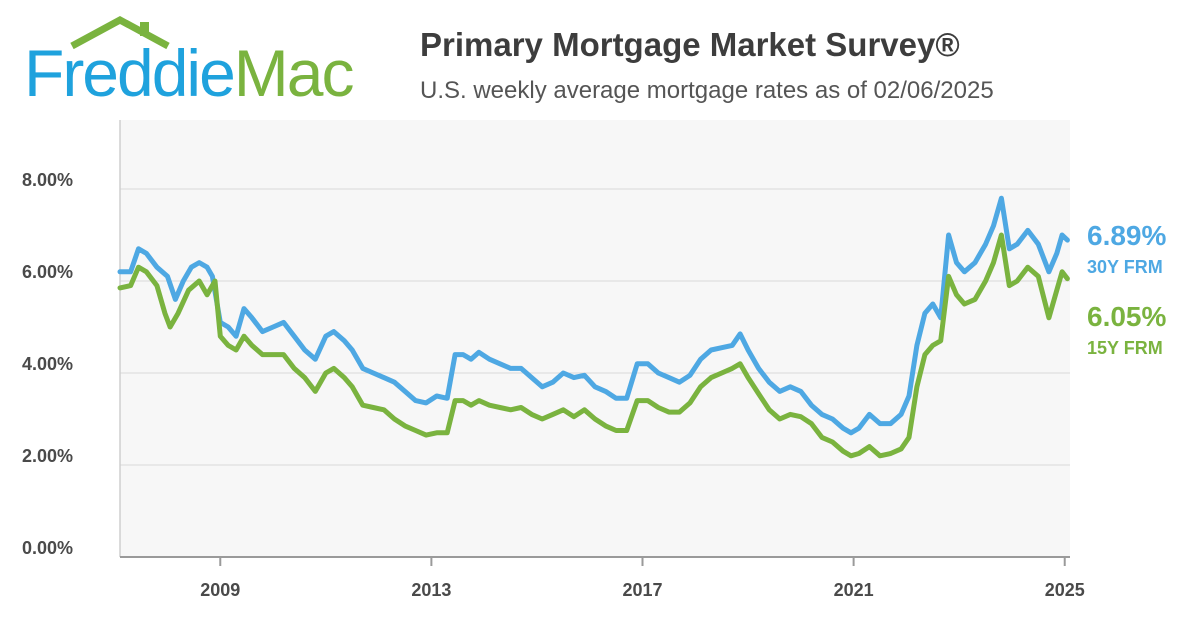 This screenshot has width=1200, height=630. I want to click on x-tick-label: 2013, so click(431, 590).